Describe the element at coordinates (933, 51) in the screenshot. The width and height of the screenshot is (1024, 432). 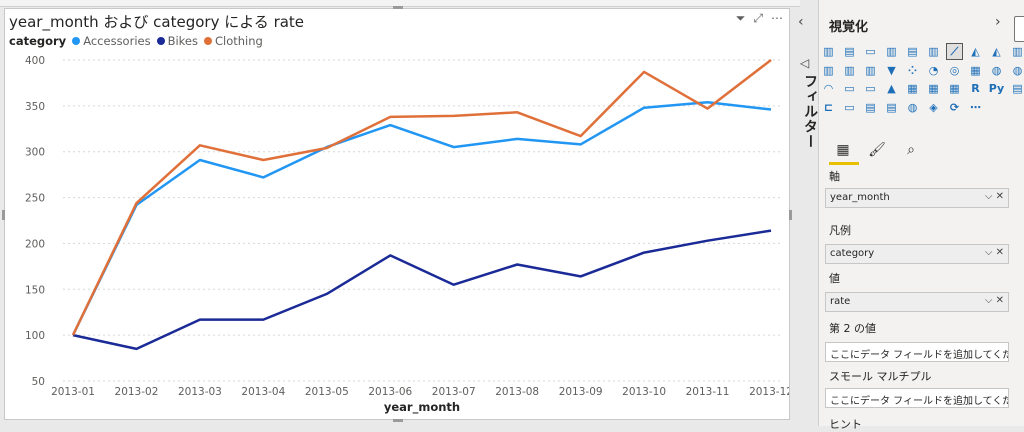
I see `column-100-icon: ▥` at that location.